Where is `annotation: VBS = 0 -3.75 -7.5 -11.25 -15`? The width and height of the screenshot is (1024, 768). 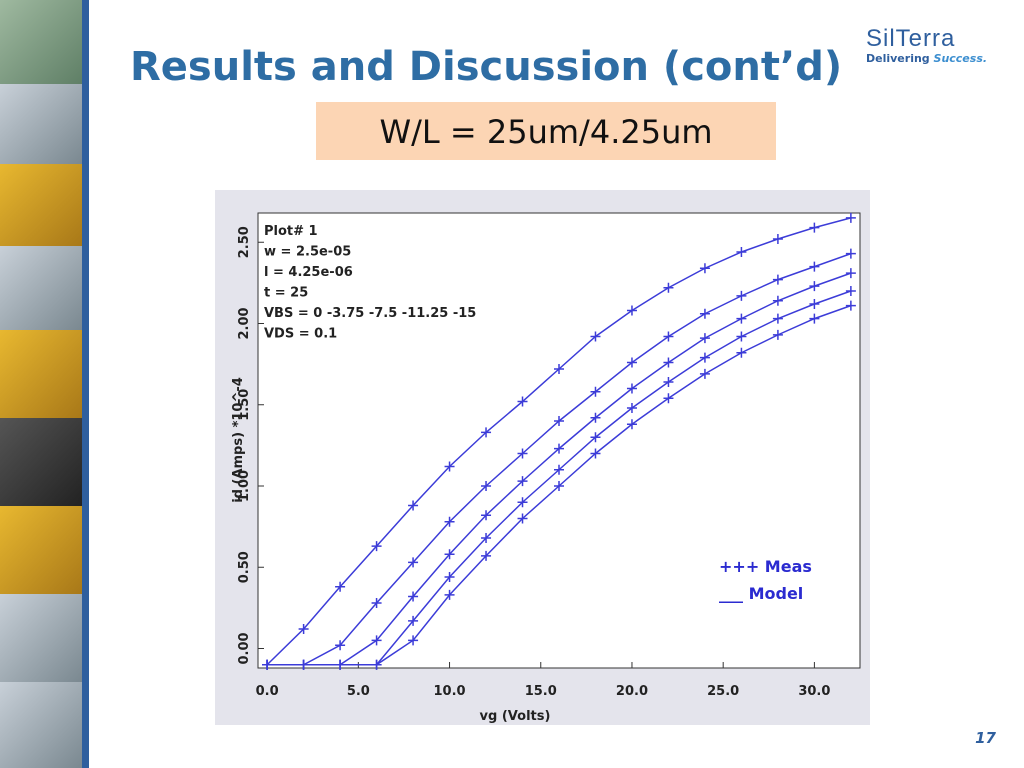 annotation: VBS = 0 -3.75 -7.5 -11.25 -15 is located at coordinates (370, 313).